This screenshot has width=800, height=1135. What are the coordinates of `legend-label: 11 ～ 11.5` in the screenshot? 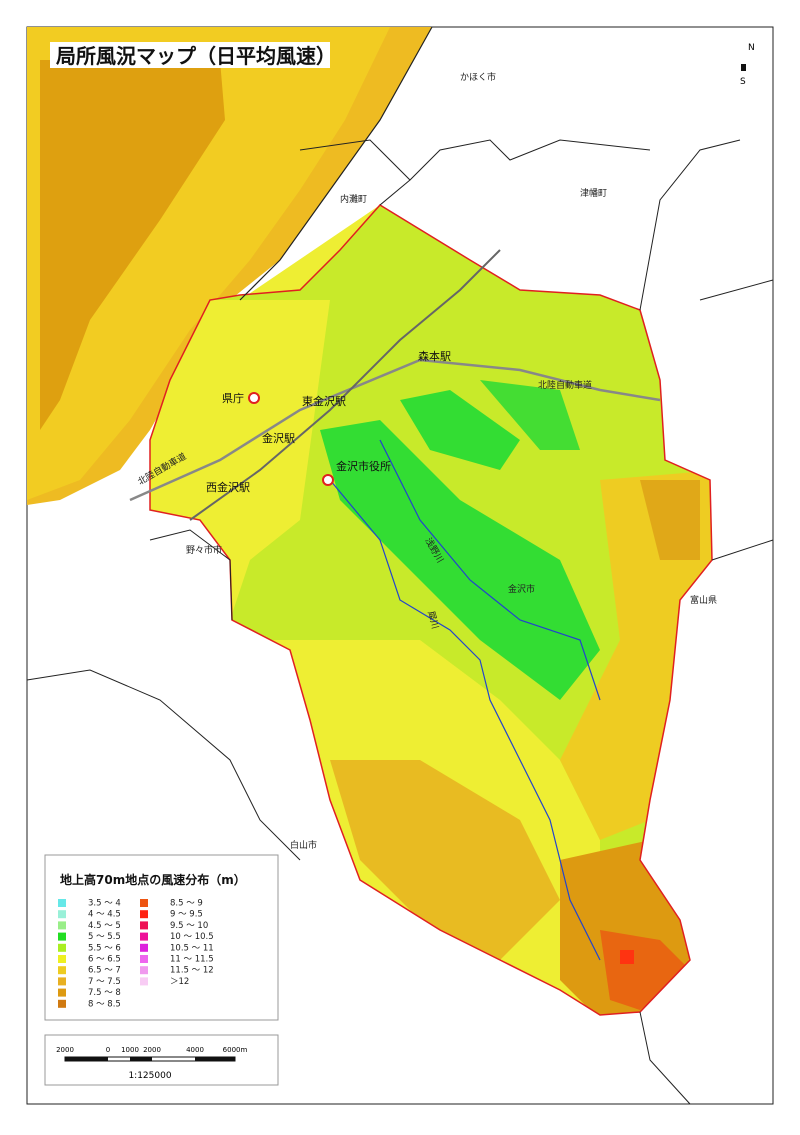 It's located at (192, 960).